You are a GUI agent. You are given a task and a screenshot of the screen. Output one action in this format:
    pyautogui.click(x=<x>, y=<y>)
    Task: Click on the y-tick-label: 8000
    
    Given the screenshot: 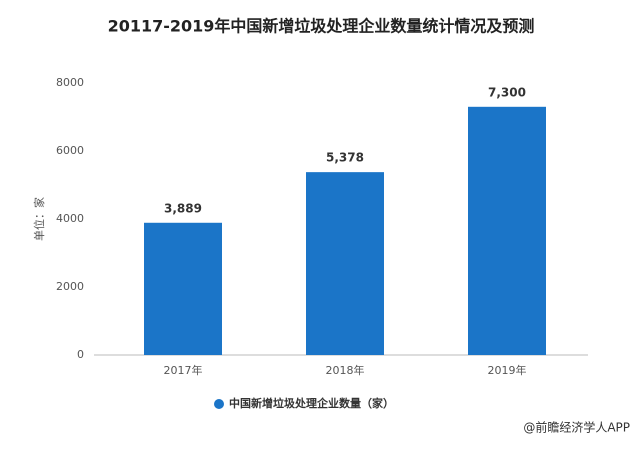 What is the action you would take?
    pyautogui.click(x=70, y=82)
    